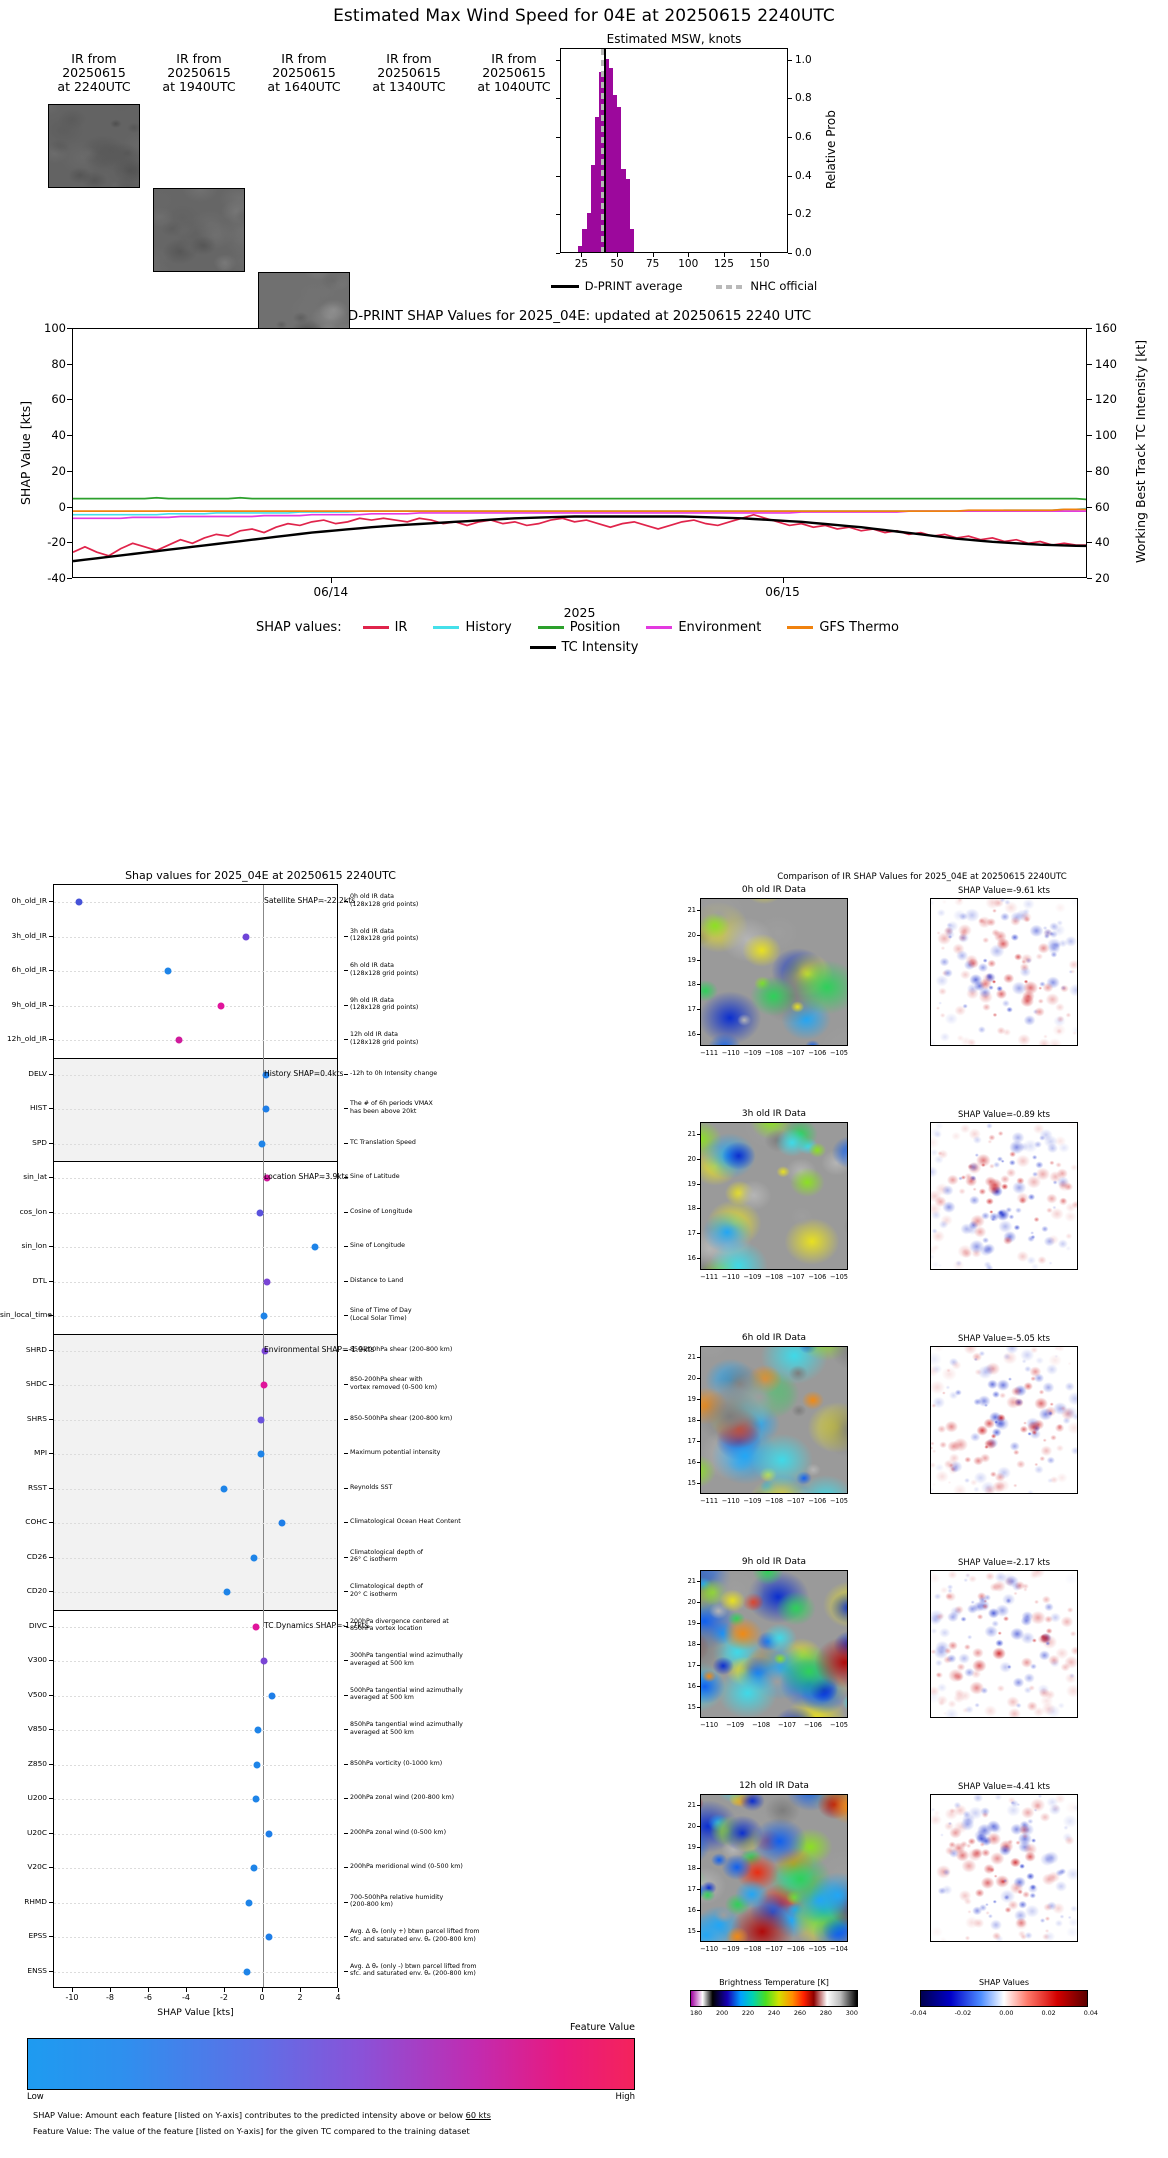 The image size is (1168, 2158). Describe the element at coordinates (674, 39) in the screenshot. I see `histogram-title: Estimated MSW, knots` at that location.